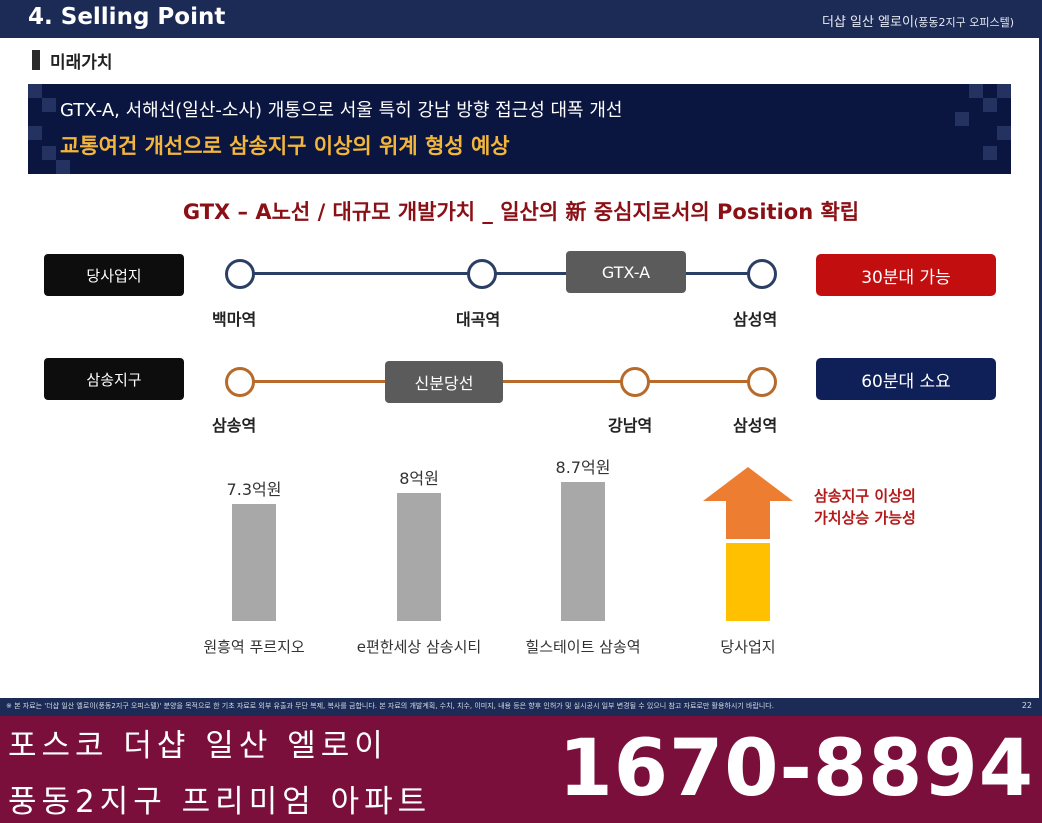 Image resolution: width=1042 pixels, height=823 pixels. I want to click on section-label: 미래가치, so click(81, 62).